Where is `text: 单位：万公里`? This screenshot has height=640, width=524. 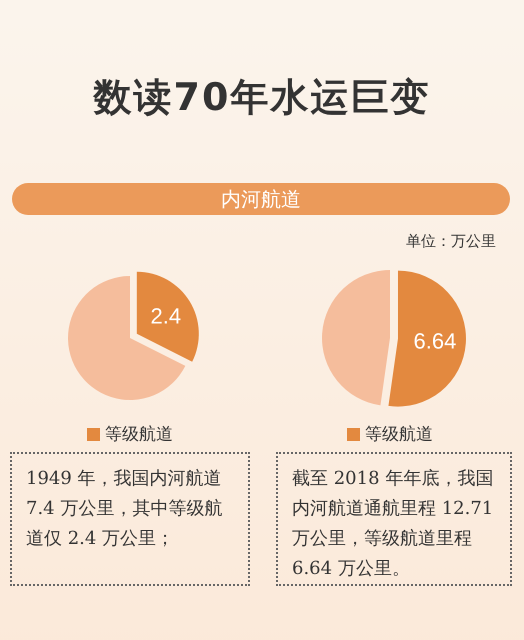
text: 单位：万公里 is located at coordinates (451, 241).